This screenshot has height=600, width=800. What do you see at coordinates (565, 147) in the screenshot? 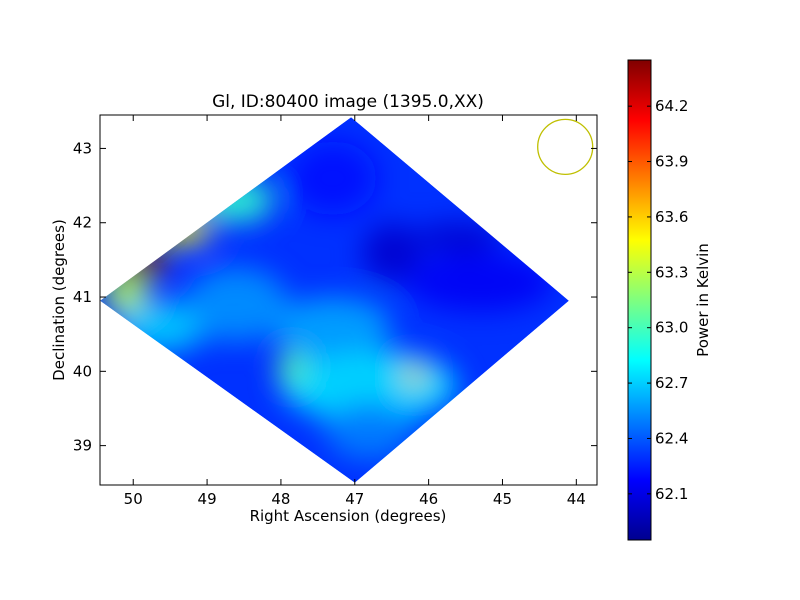
I see `beam-circle` at bounding box center [565, 147].